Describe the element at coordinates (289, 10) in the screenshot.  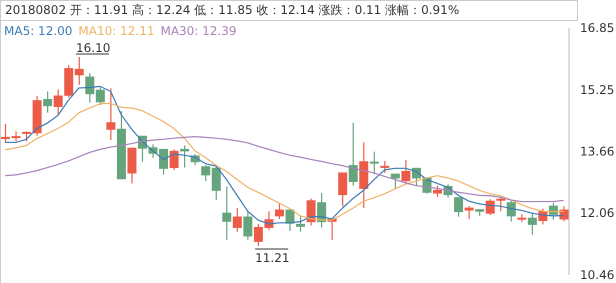
I see `chart-title: 20180802 开：11.91 高：12.24 低：11.85 收：12.14 涨跌：0.11 涨幅：0.91%` at that location.